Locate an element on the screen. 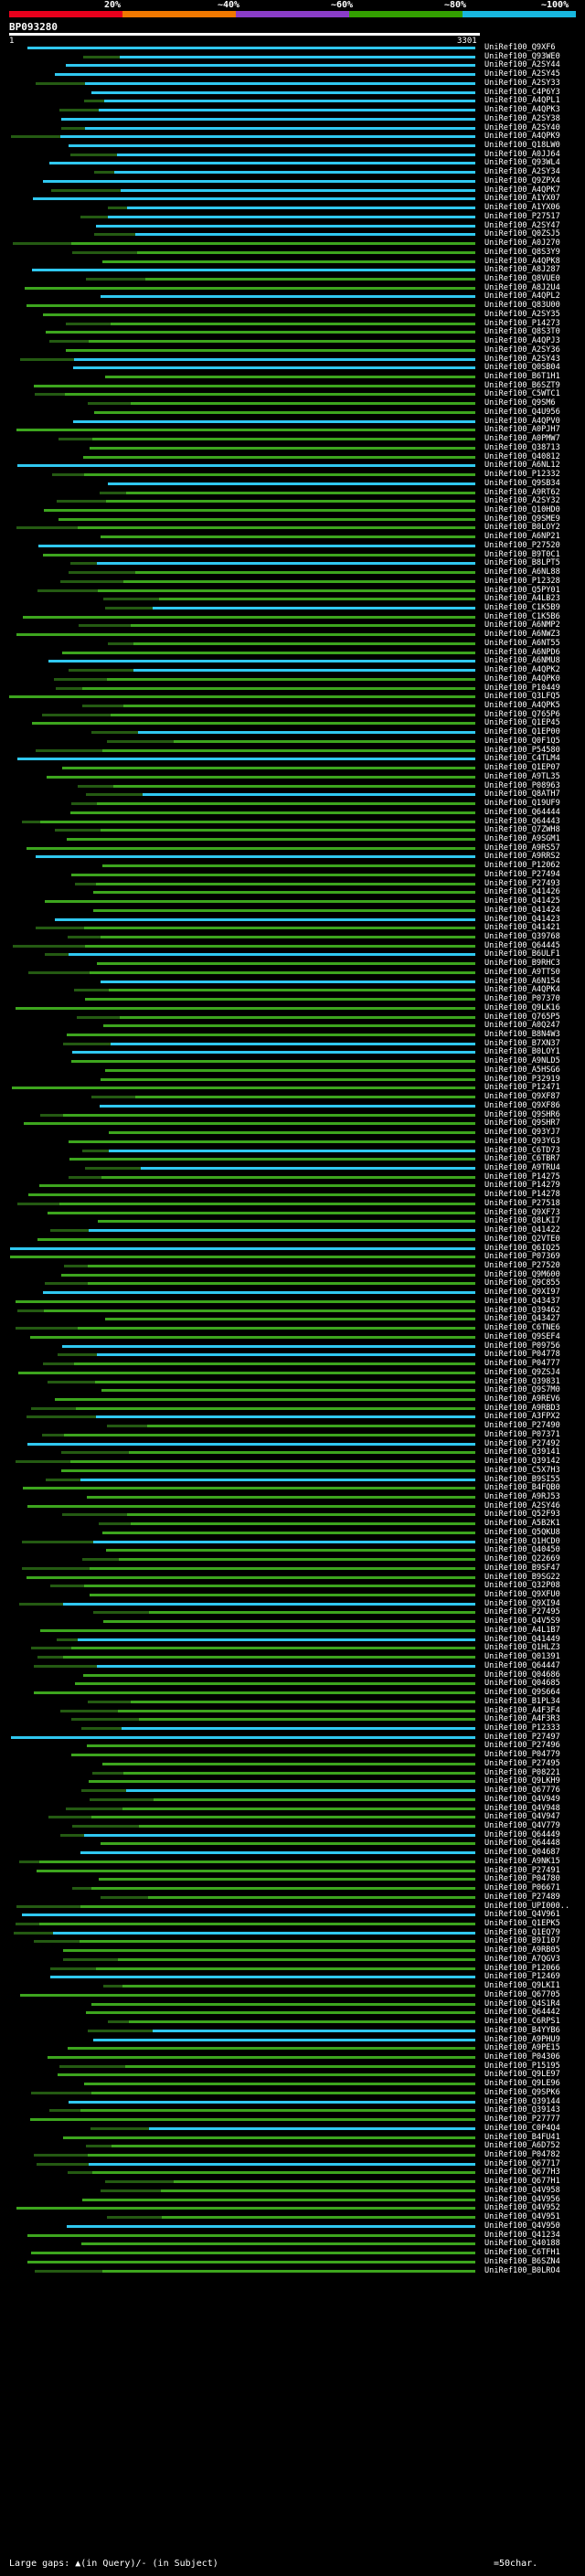  hit-label: UniRef100_A4QPK2 is located at coordinates (522, 670).